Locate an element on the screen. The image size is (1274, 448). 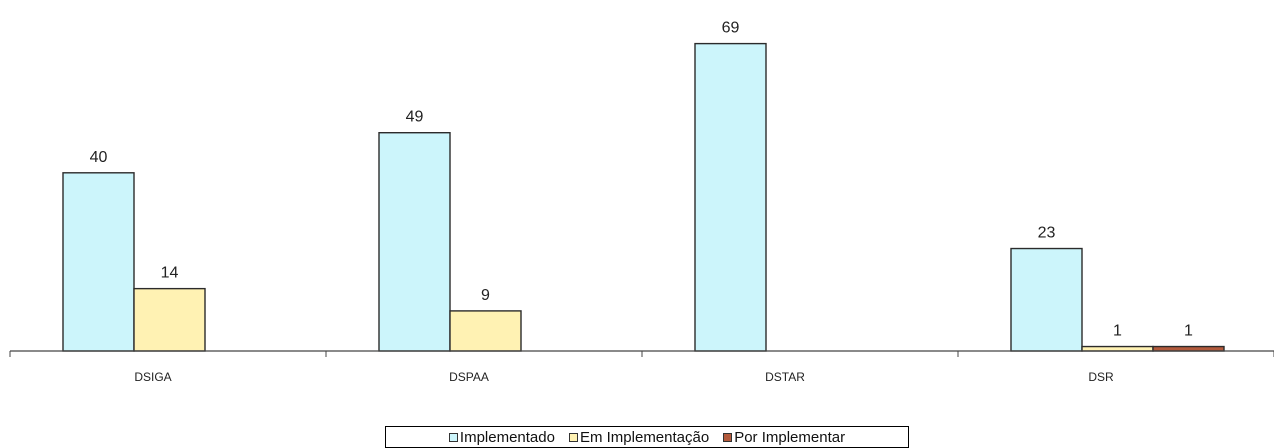
legend-label: Por Implementar is located at coordinates (790, 437).